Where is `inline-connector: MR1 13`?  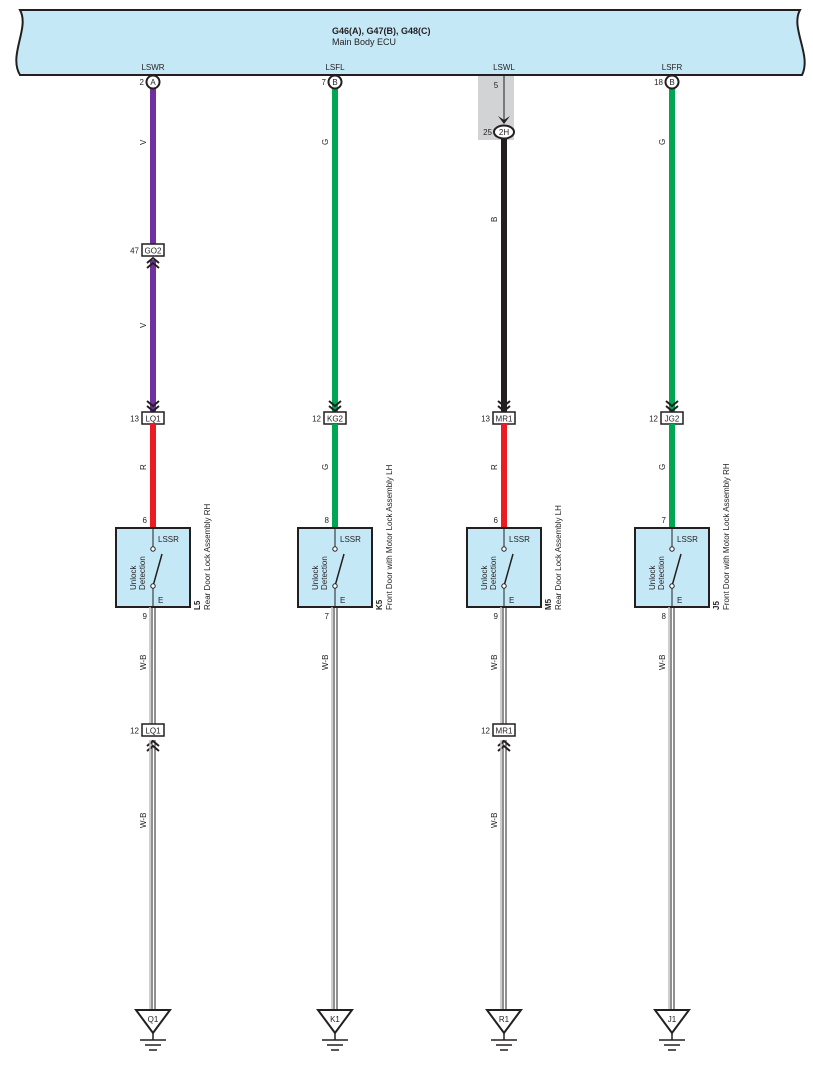
inline-connector: MR1 13 is located at coordinates (498, 418).